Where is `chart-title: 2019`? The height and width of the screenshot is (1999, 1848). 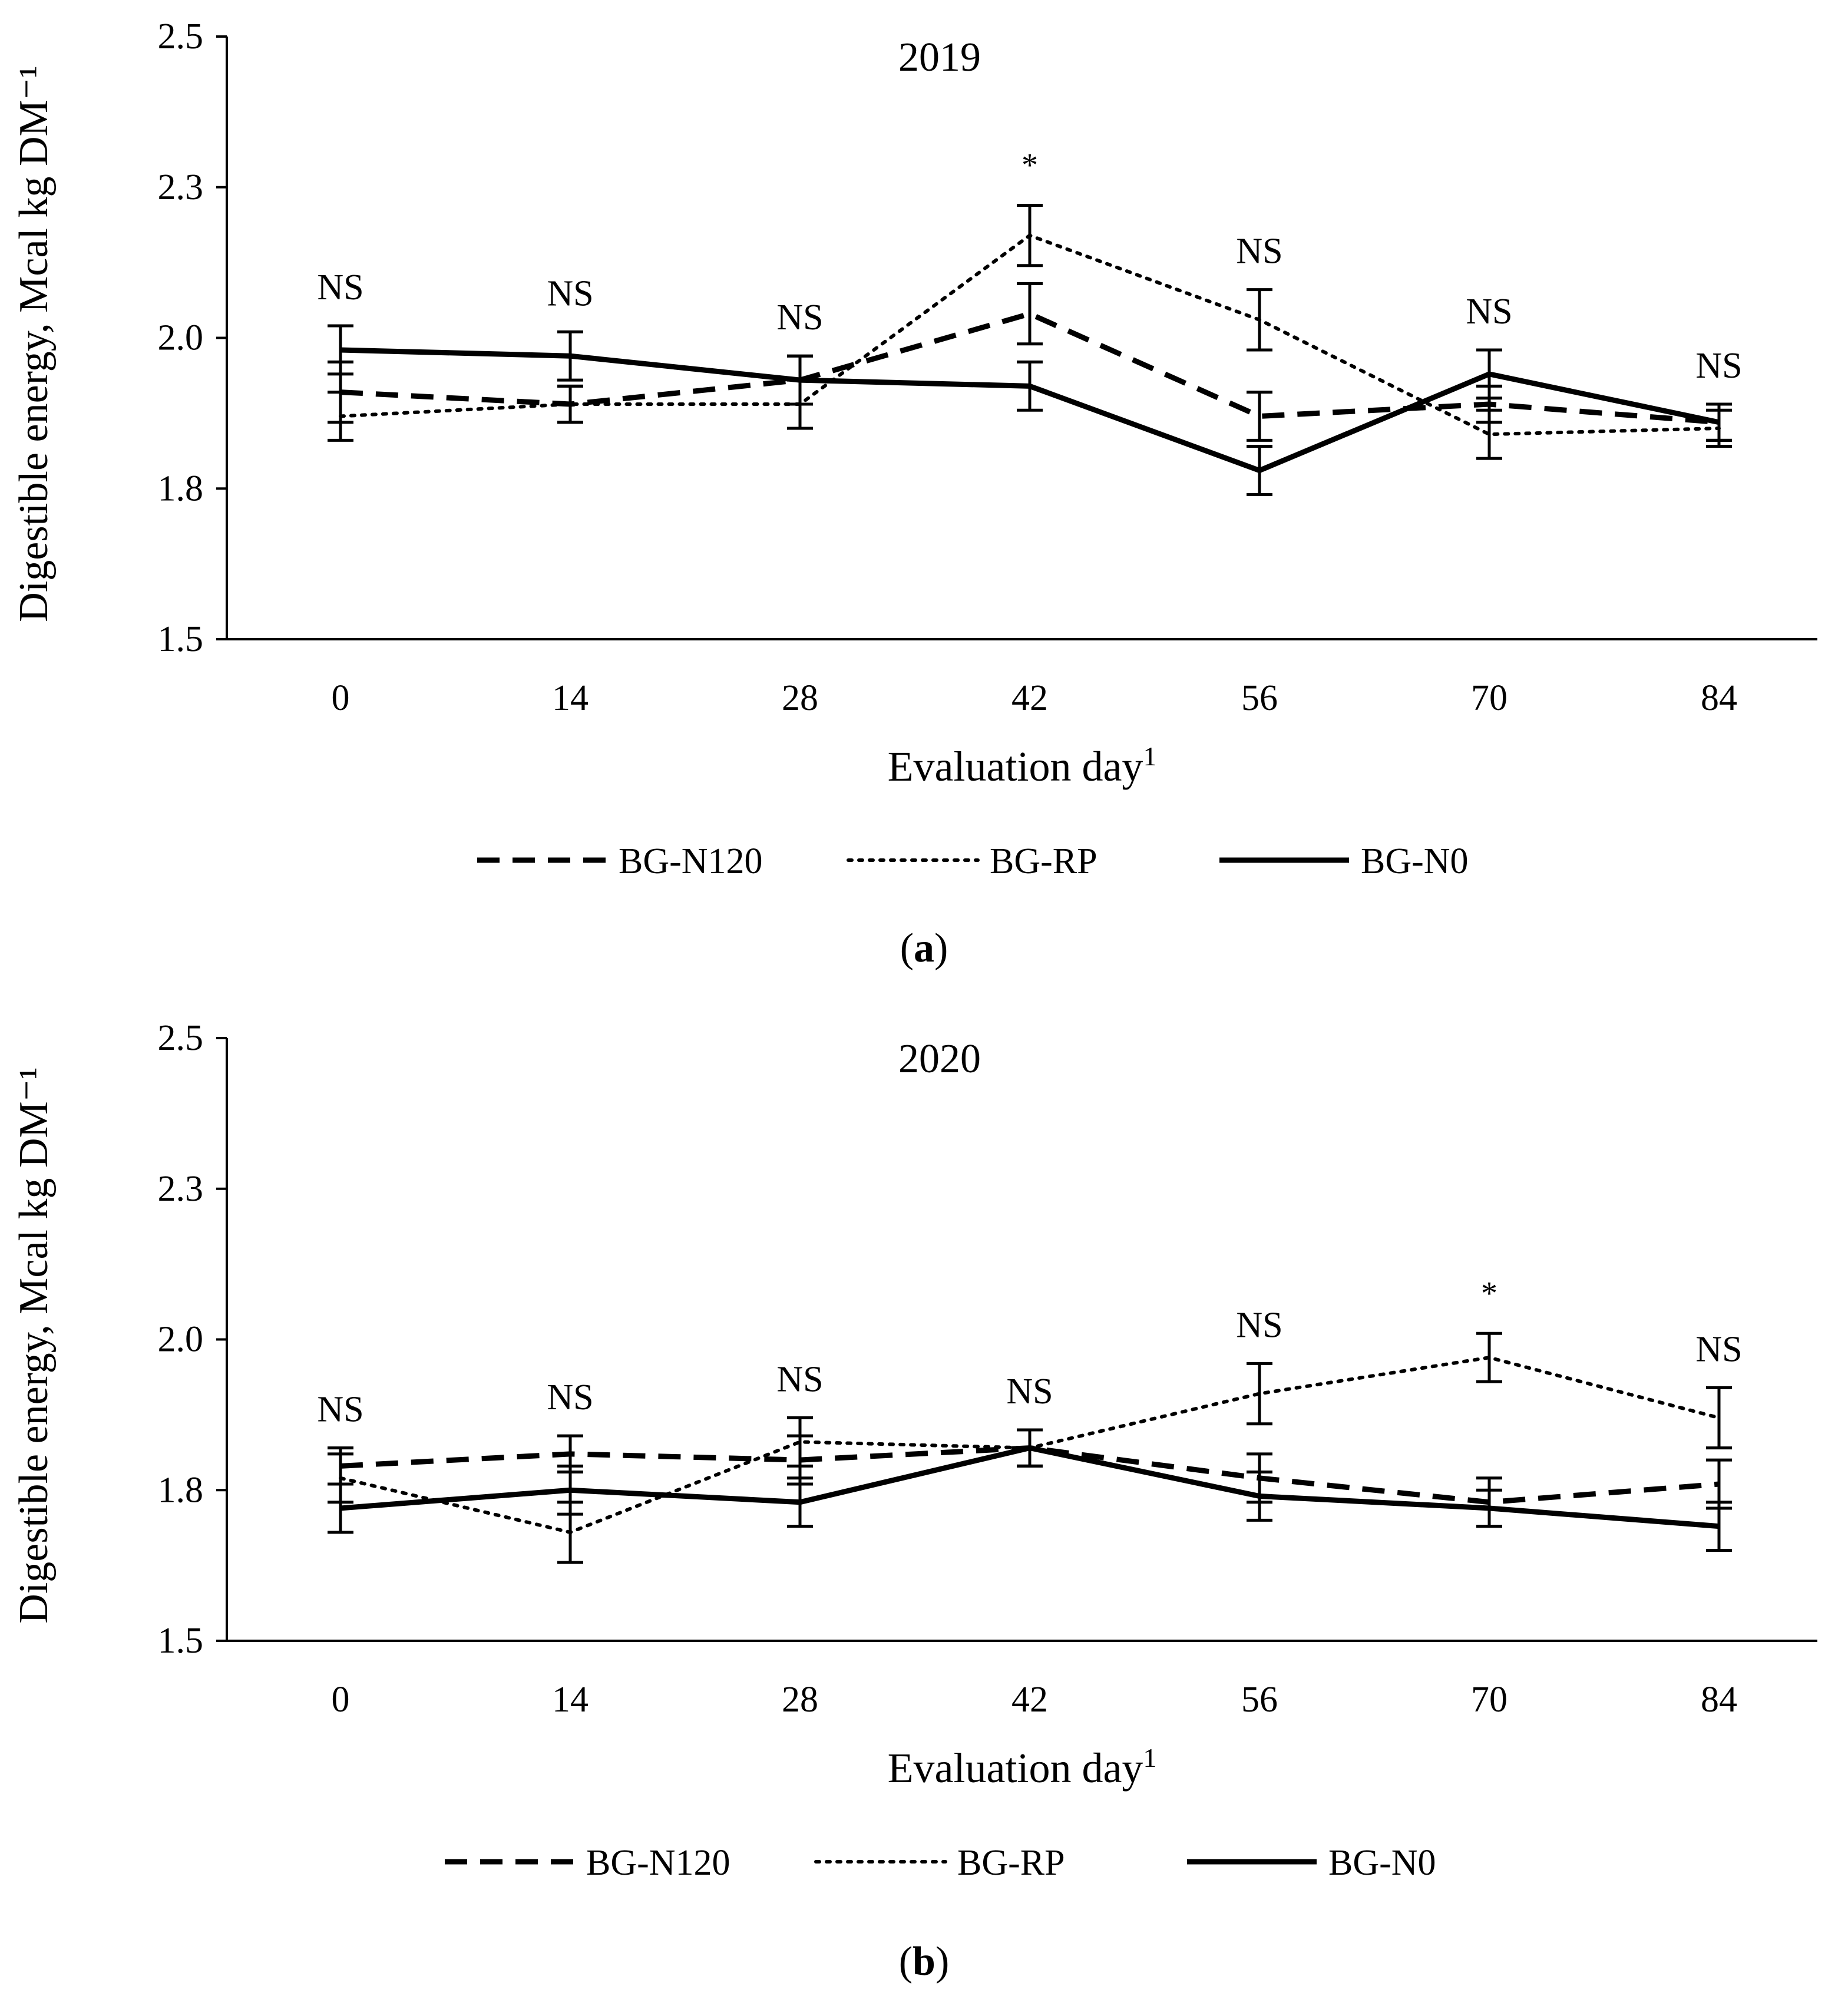 chart-title: 2019 is located at coordinates (939, 57).